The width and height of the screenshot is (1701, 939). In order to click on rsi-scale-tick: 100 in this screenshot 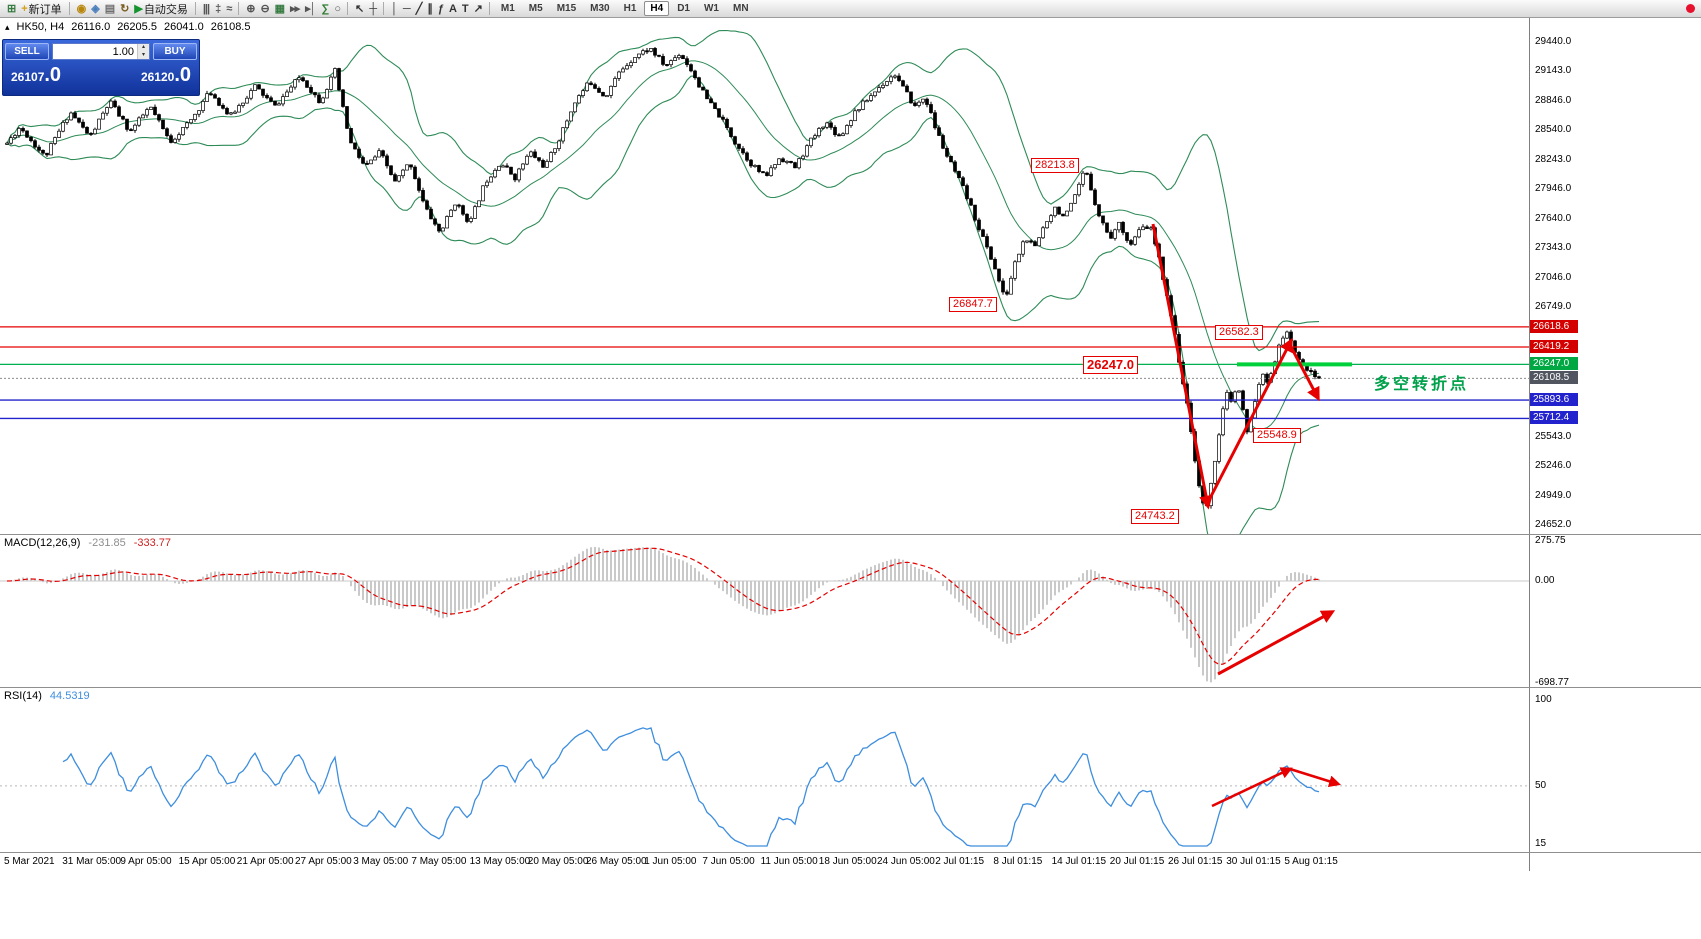, I will do `click(1543, 699)`.